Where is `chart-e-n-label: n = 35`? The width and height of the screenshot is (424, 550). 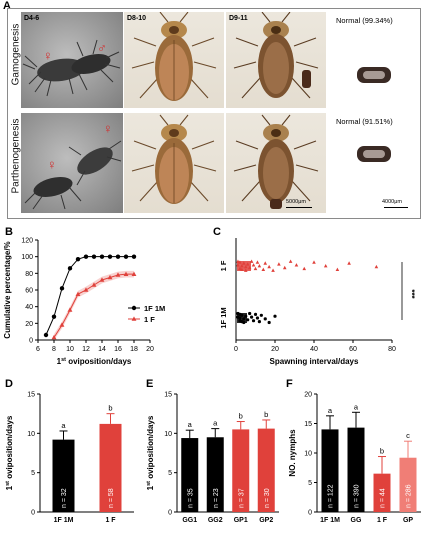 chart-e-n-label: n = 35 is located at coordinates (190, 498).